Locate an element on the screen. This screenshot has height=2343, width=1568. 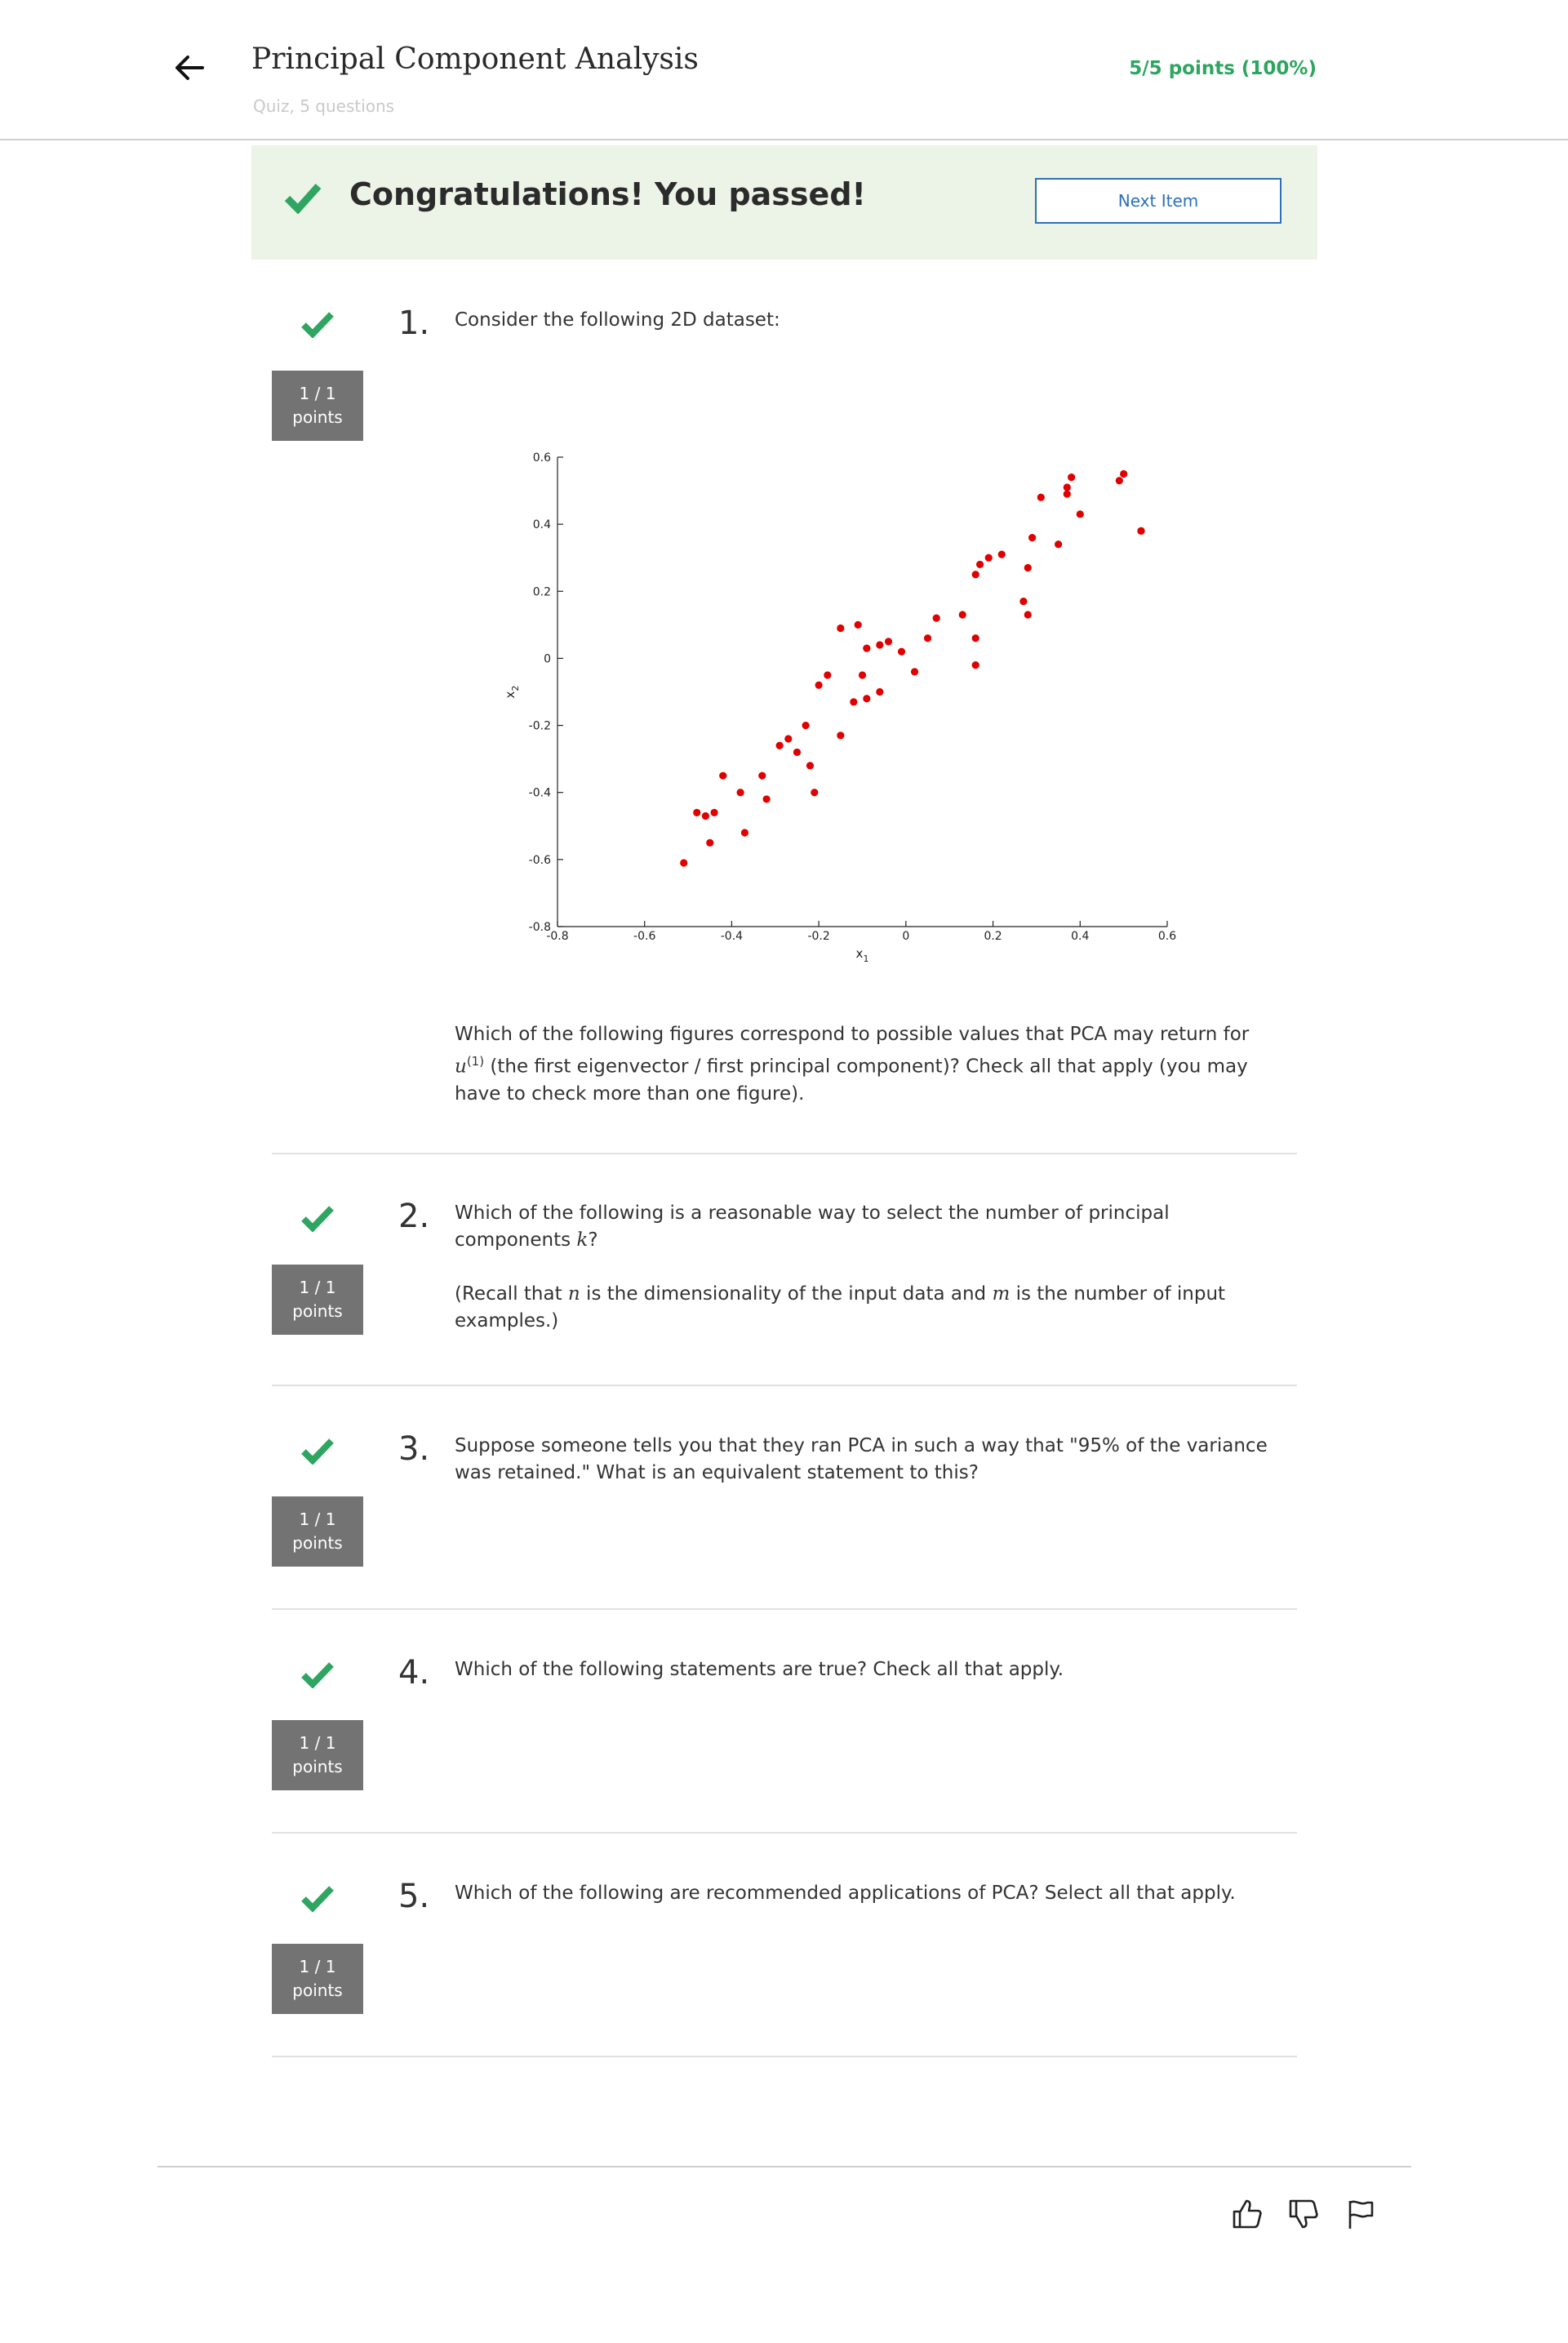
footer-divider is located at coordinates (784, 2167).